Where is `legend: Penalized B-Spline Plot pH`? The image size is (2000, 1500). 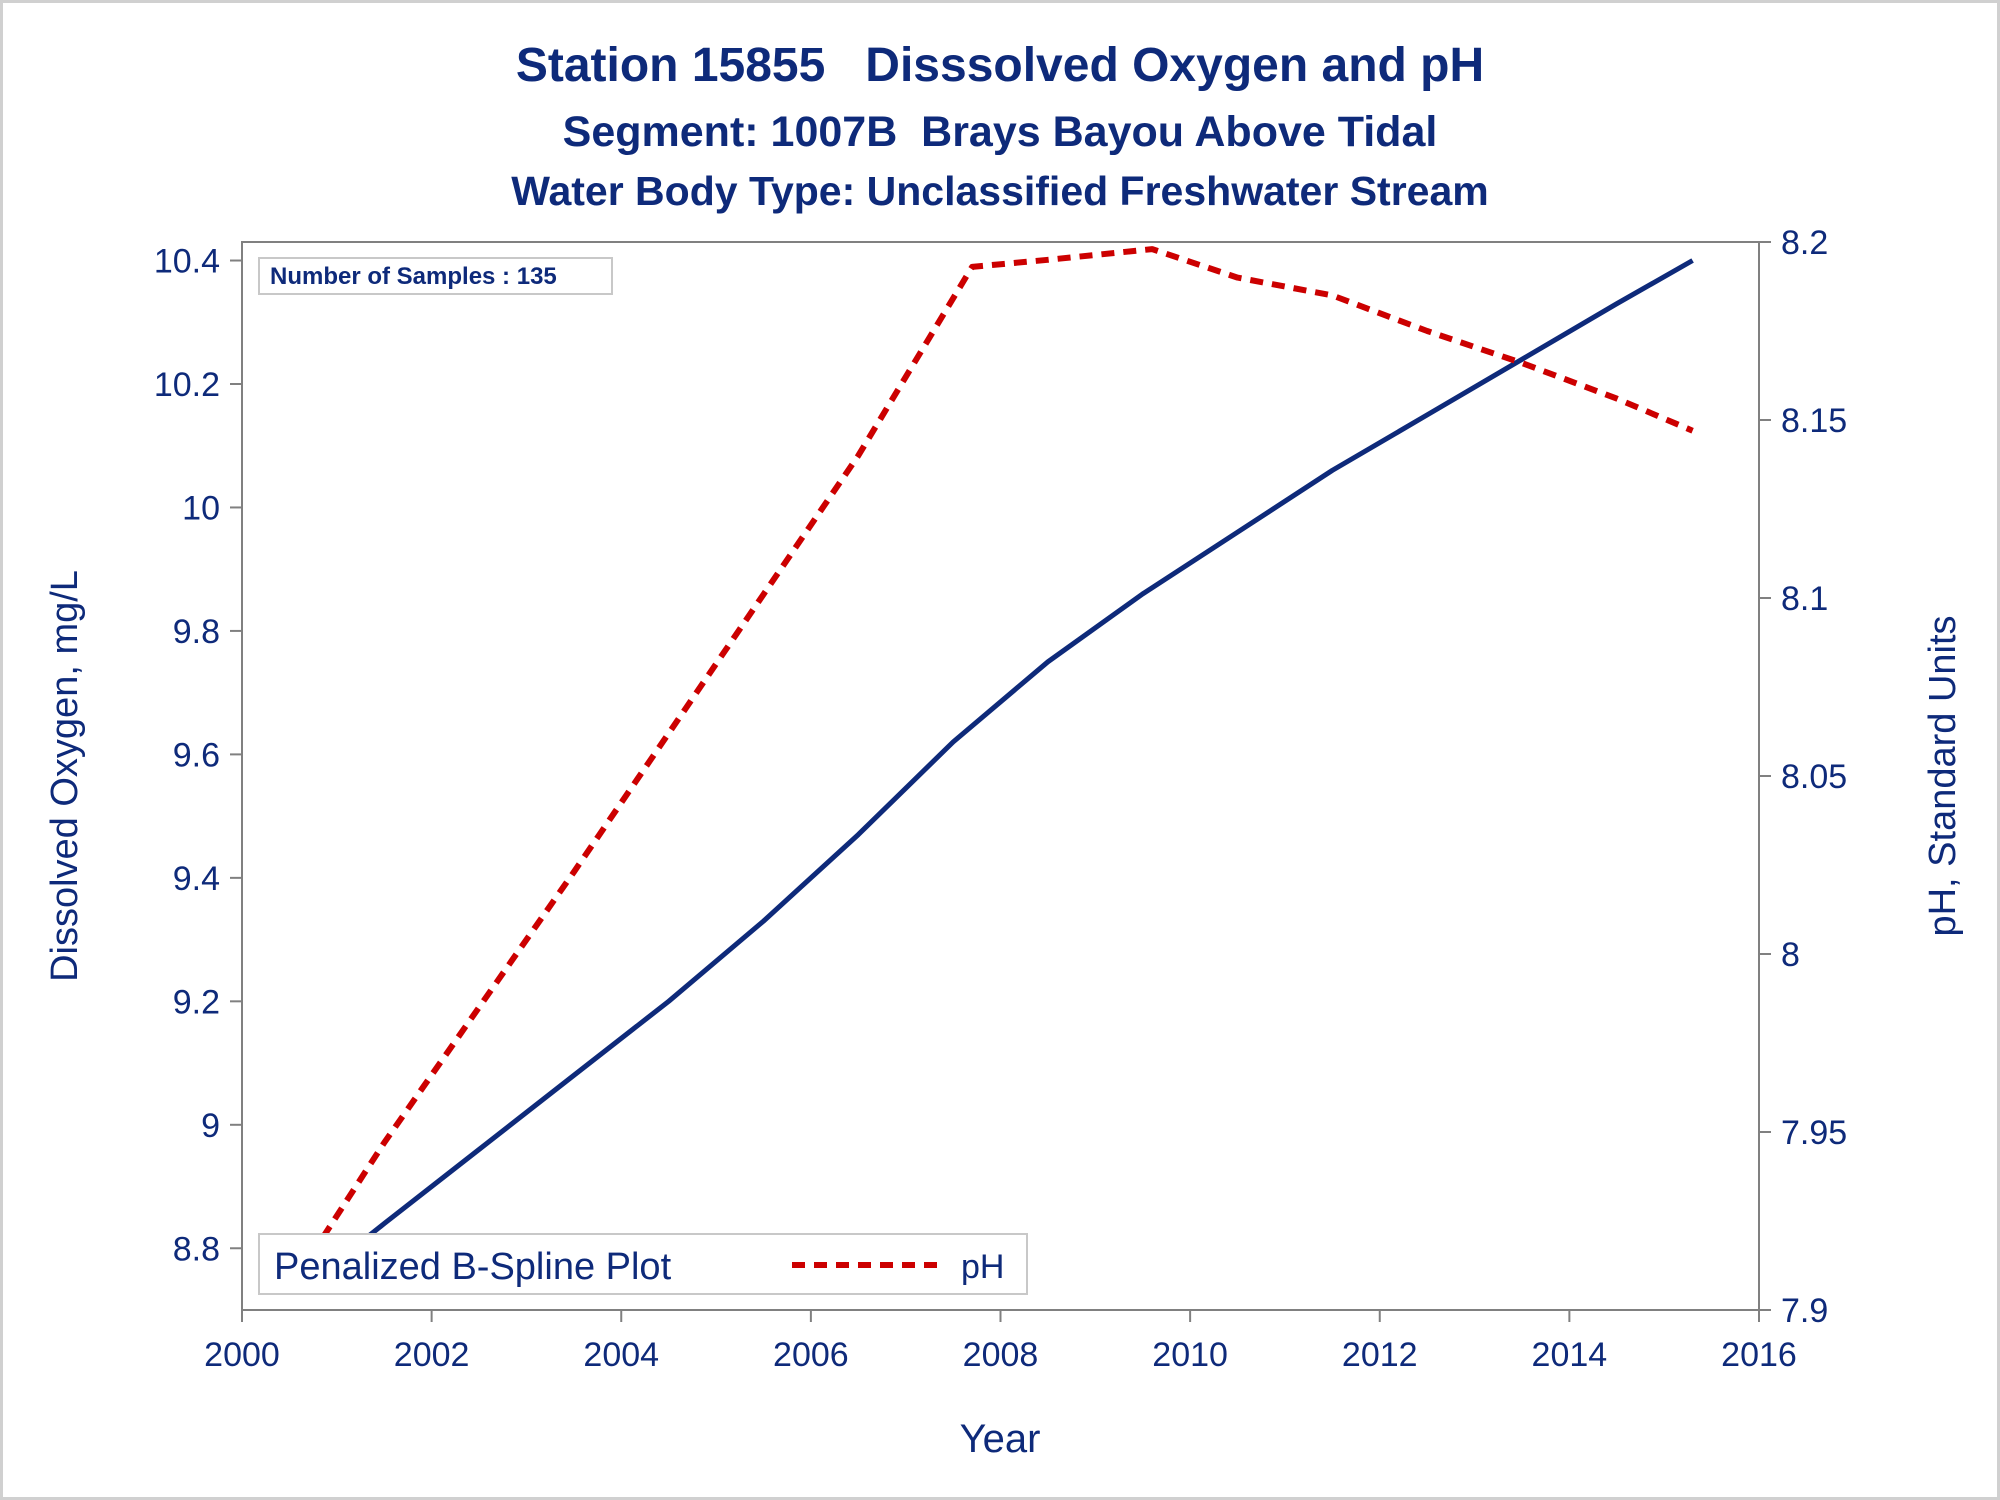
legend: Penalized B-Spline Plot pH is located at coordinates (643, 1264).